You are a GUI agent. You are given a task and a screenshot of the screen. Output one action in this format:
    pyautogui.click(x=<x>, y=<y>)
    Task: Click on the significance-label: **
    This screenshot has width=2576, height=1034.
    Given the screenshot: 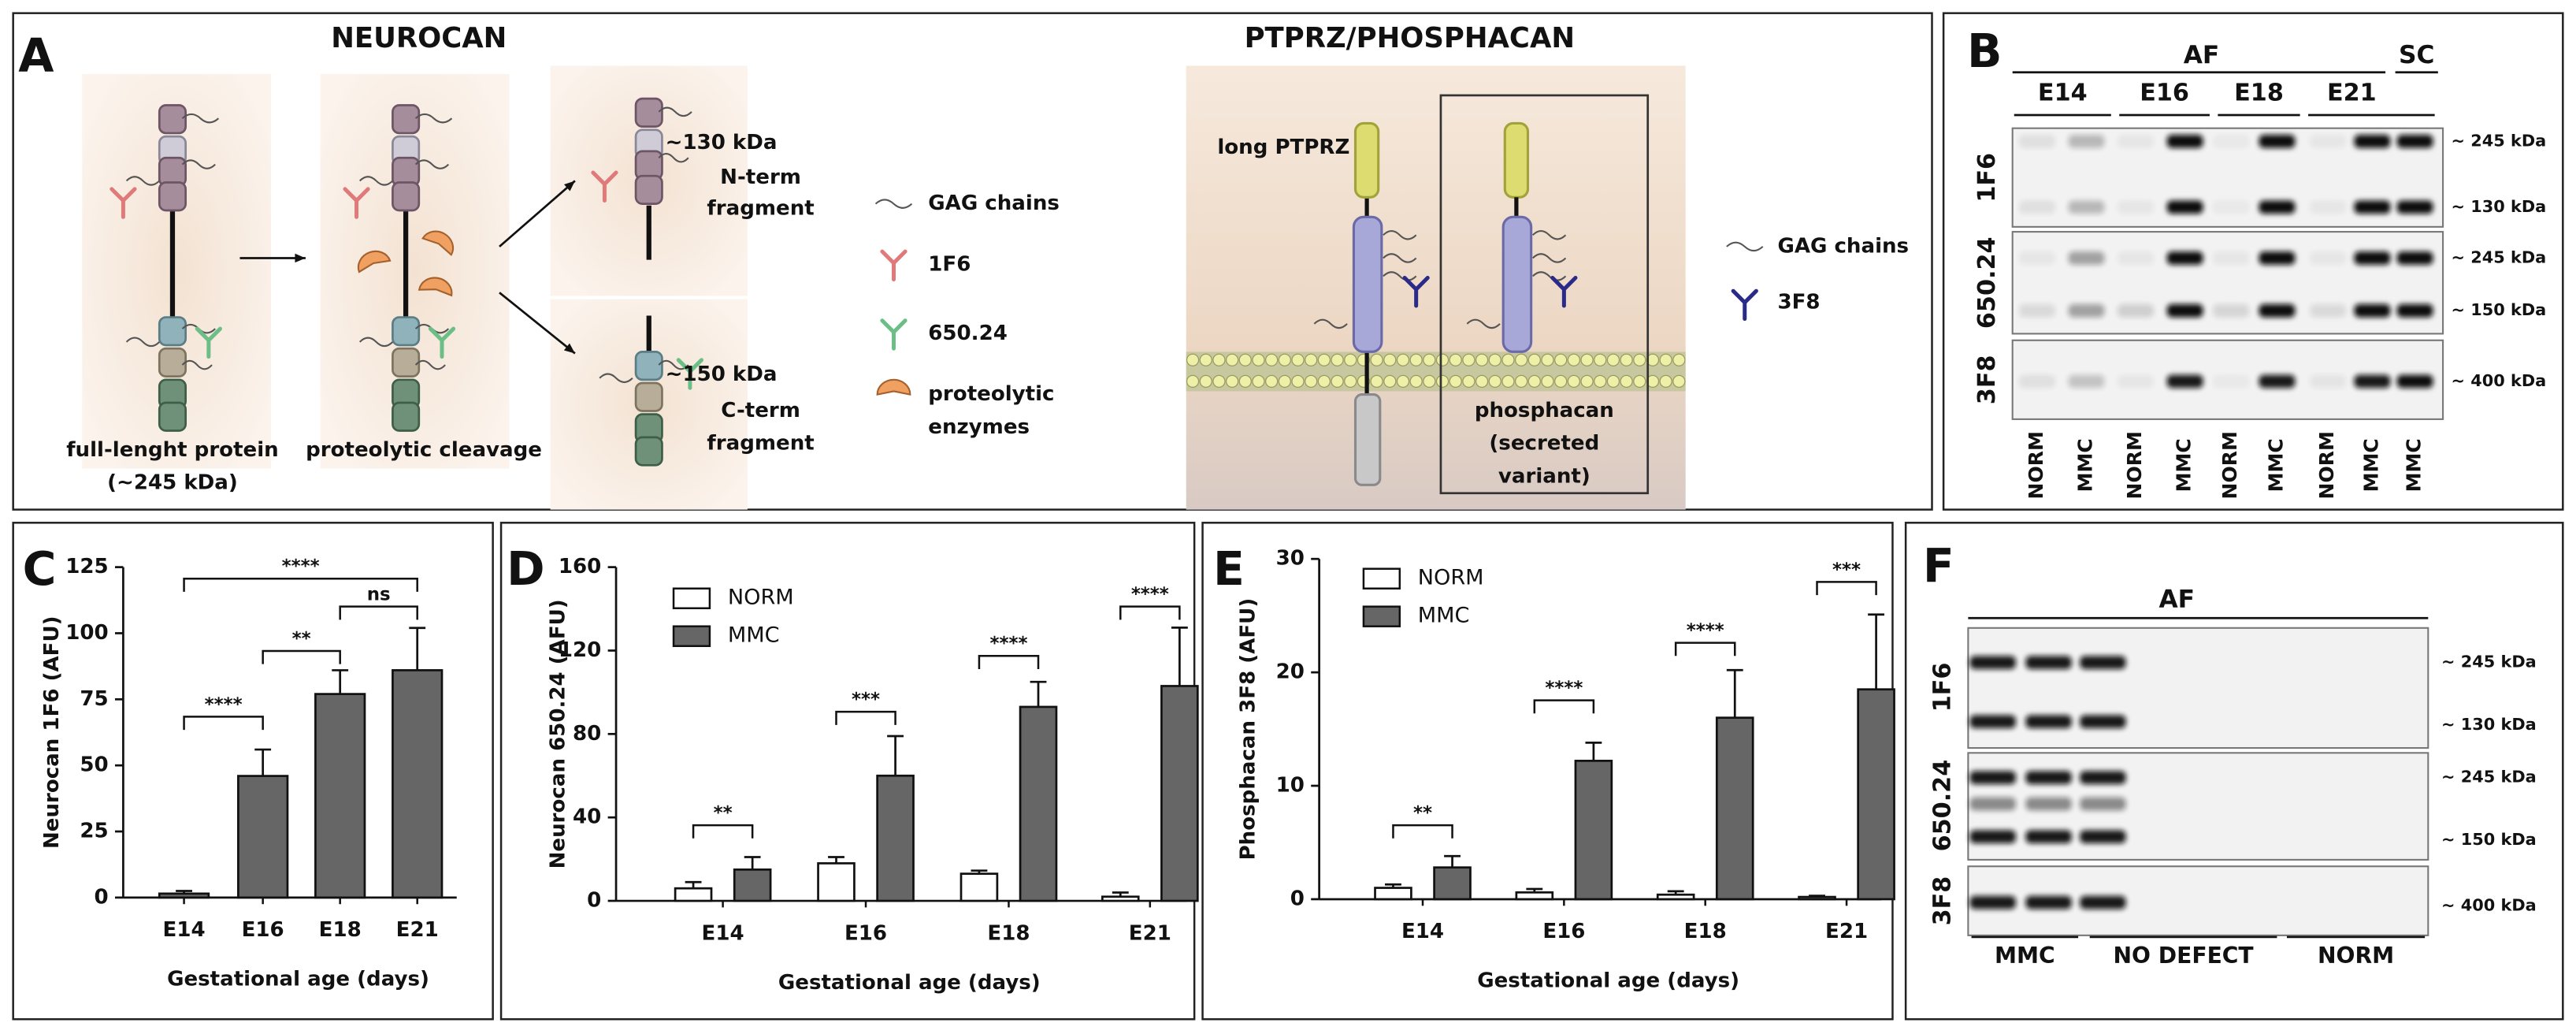 What is the action you would take?
    pyautogui.click(x=723, y=813)
    